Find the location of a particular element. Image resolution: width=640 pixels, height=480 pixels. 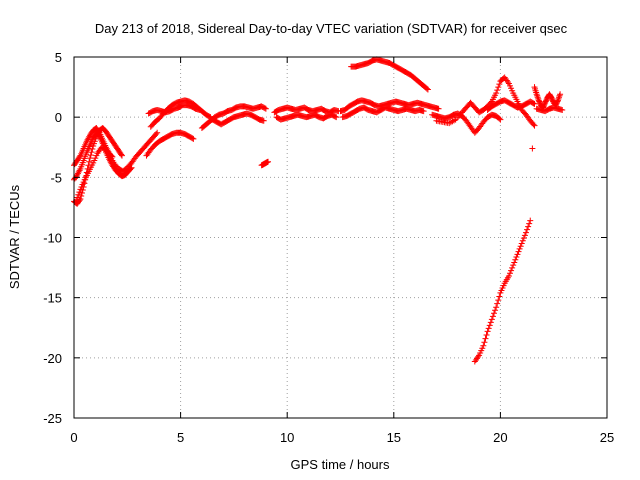

series-morning-lower is located at coordinates (170, 144).